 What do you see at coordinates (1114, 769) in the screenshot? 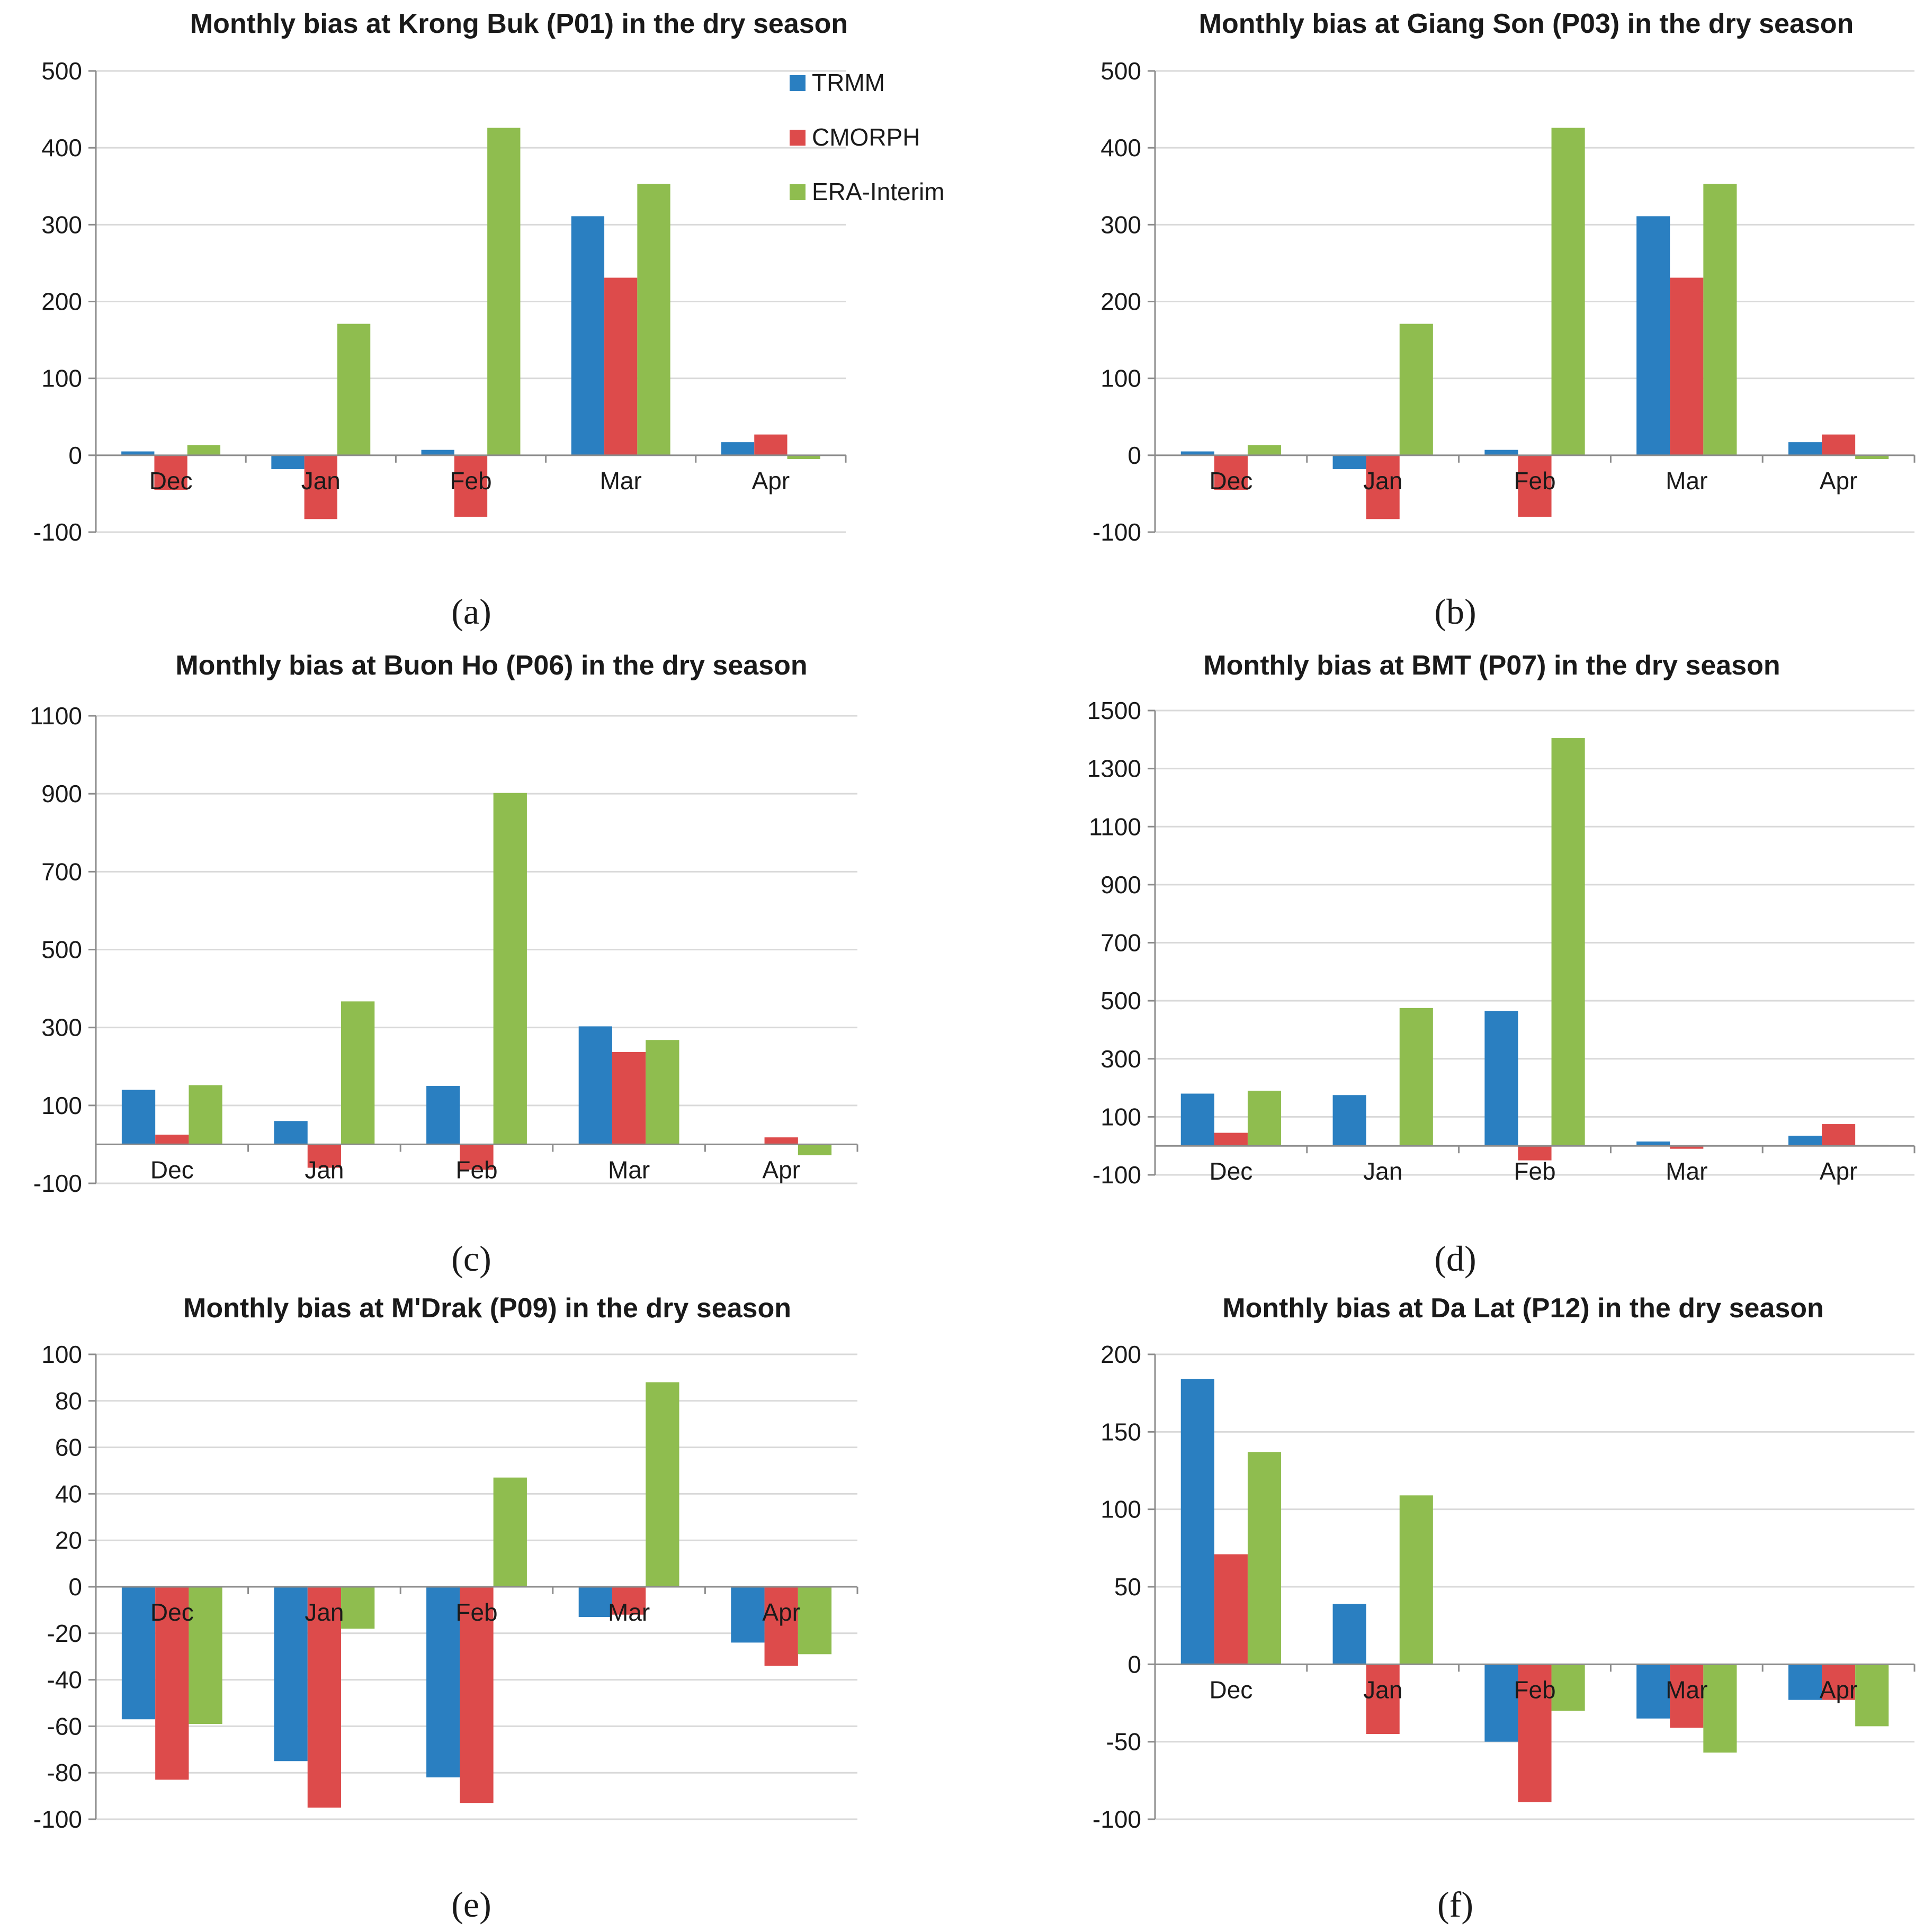
I see `y-tick-label: 1300` at bounding box center [1114, 769].